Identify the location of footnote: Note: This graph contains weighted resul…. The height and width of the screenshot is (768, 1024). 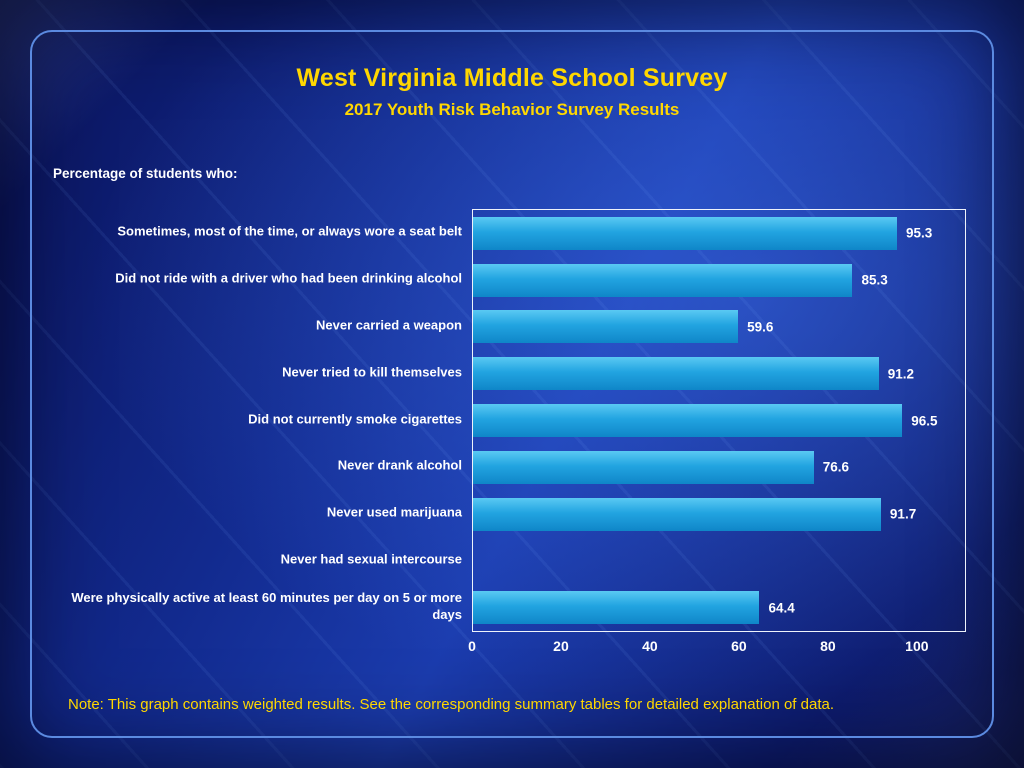
(451, 704).